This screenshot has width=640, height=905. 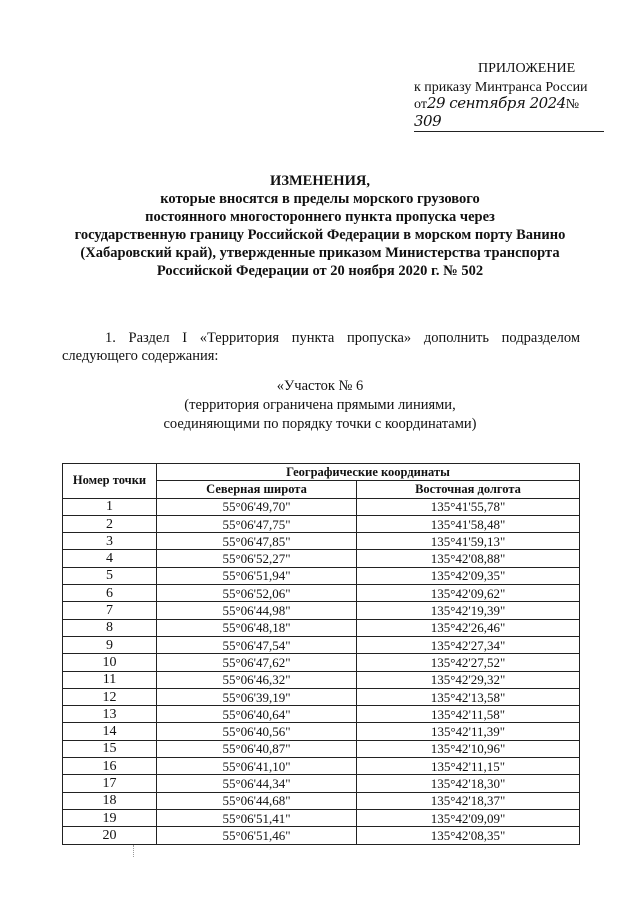 What do you see at coordinates (256, 558) in the screenshot?
I see `latitude: 55°06'52,27"` at bounding box center [256, 558].